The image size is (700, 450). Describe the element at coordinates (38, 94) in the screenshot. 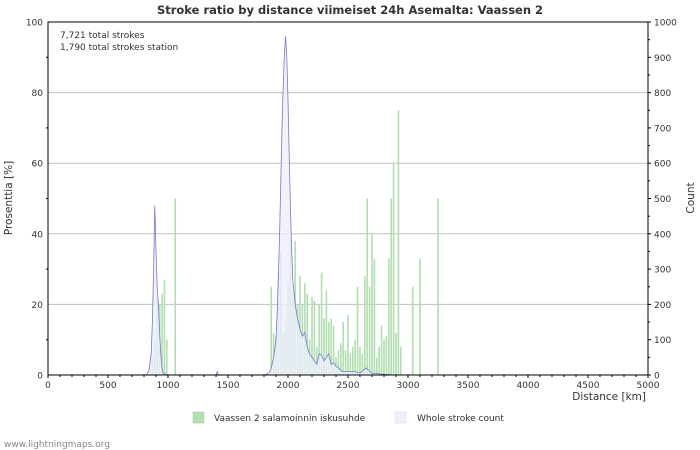

I see `y-left-tick-label-4: 80` at that location.